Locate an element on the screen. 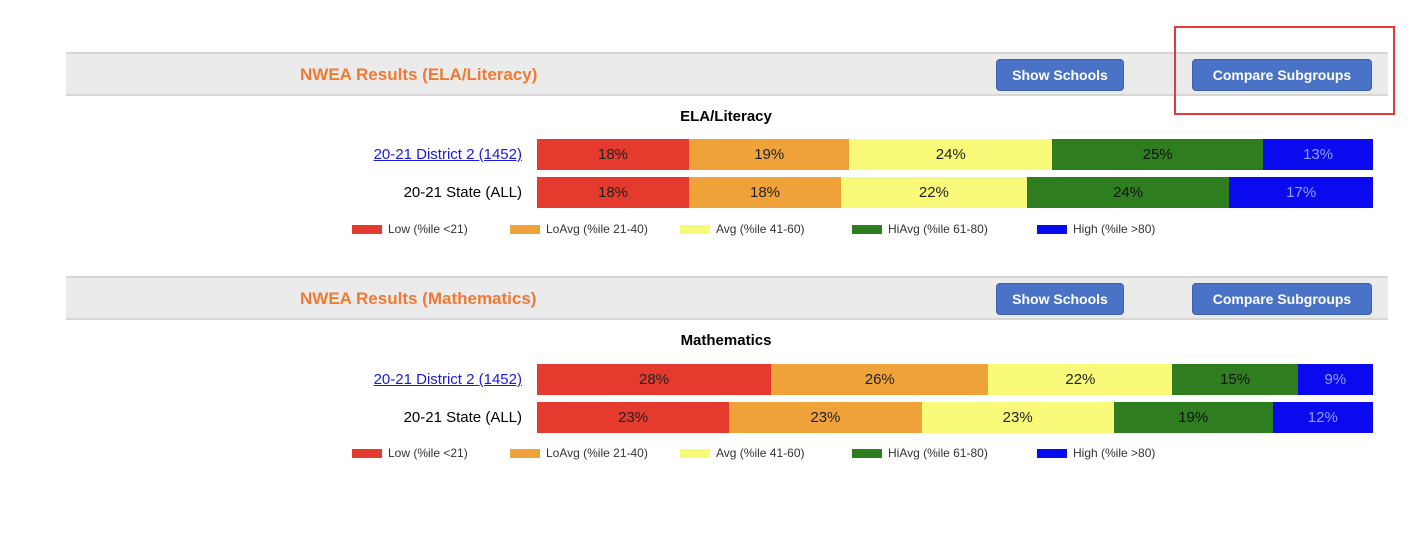 The width and height of the screenshot is (1418, 534). math-district-row-label: 20-21 District 2 (1452) is located at coordinates (417, 379).